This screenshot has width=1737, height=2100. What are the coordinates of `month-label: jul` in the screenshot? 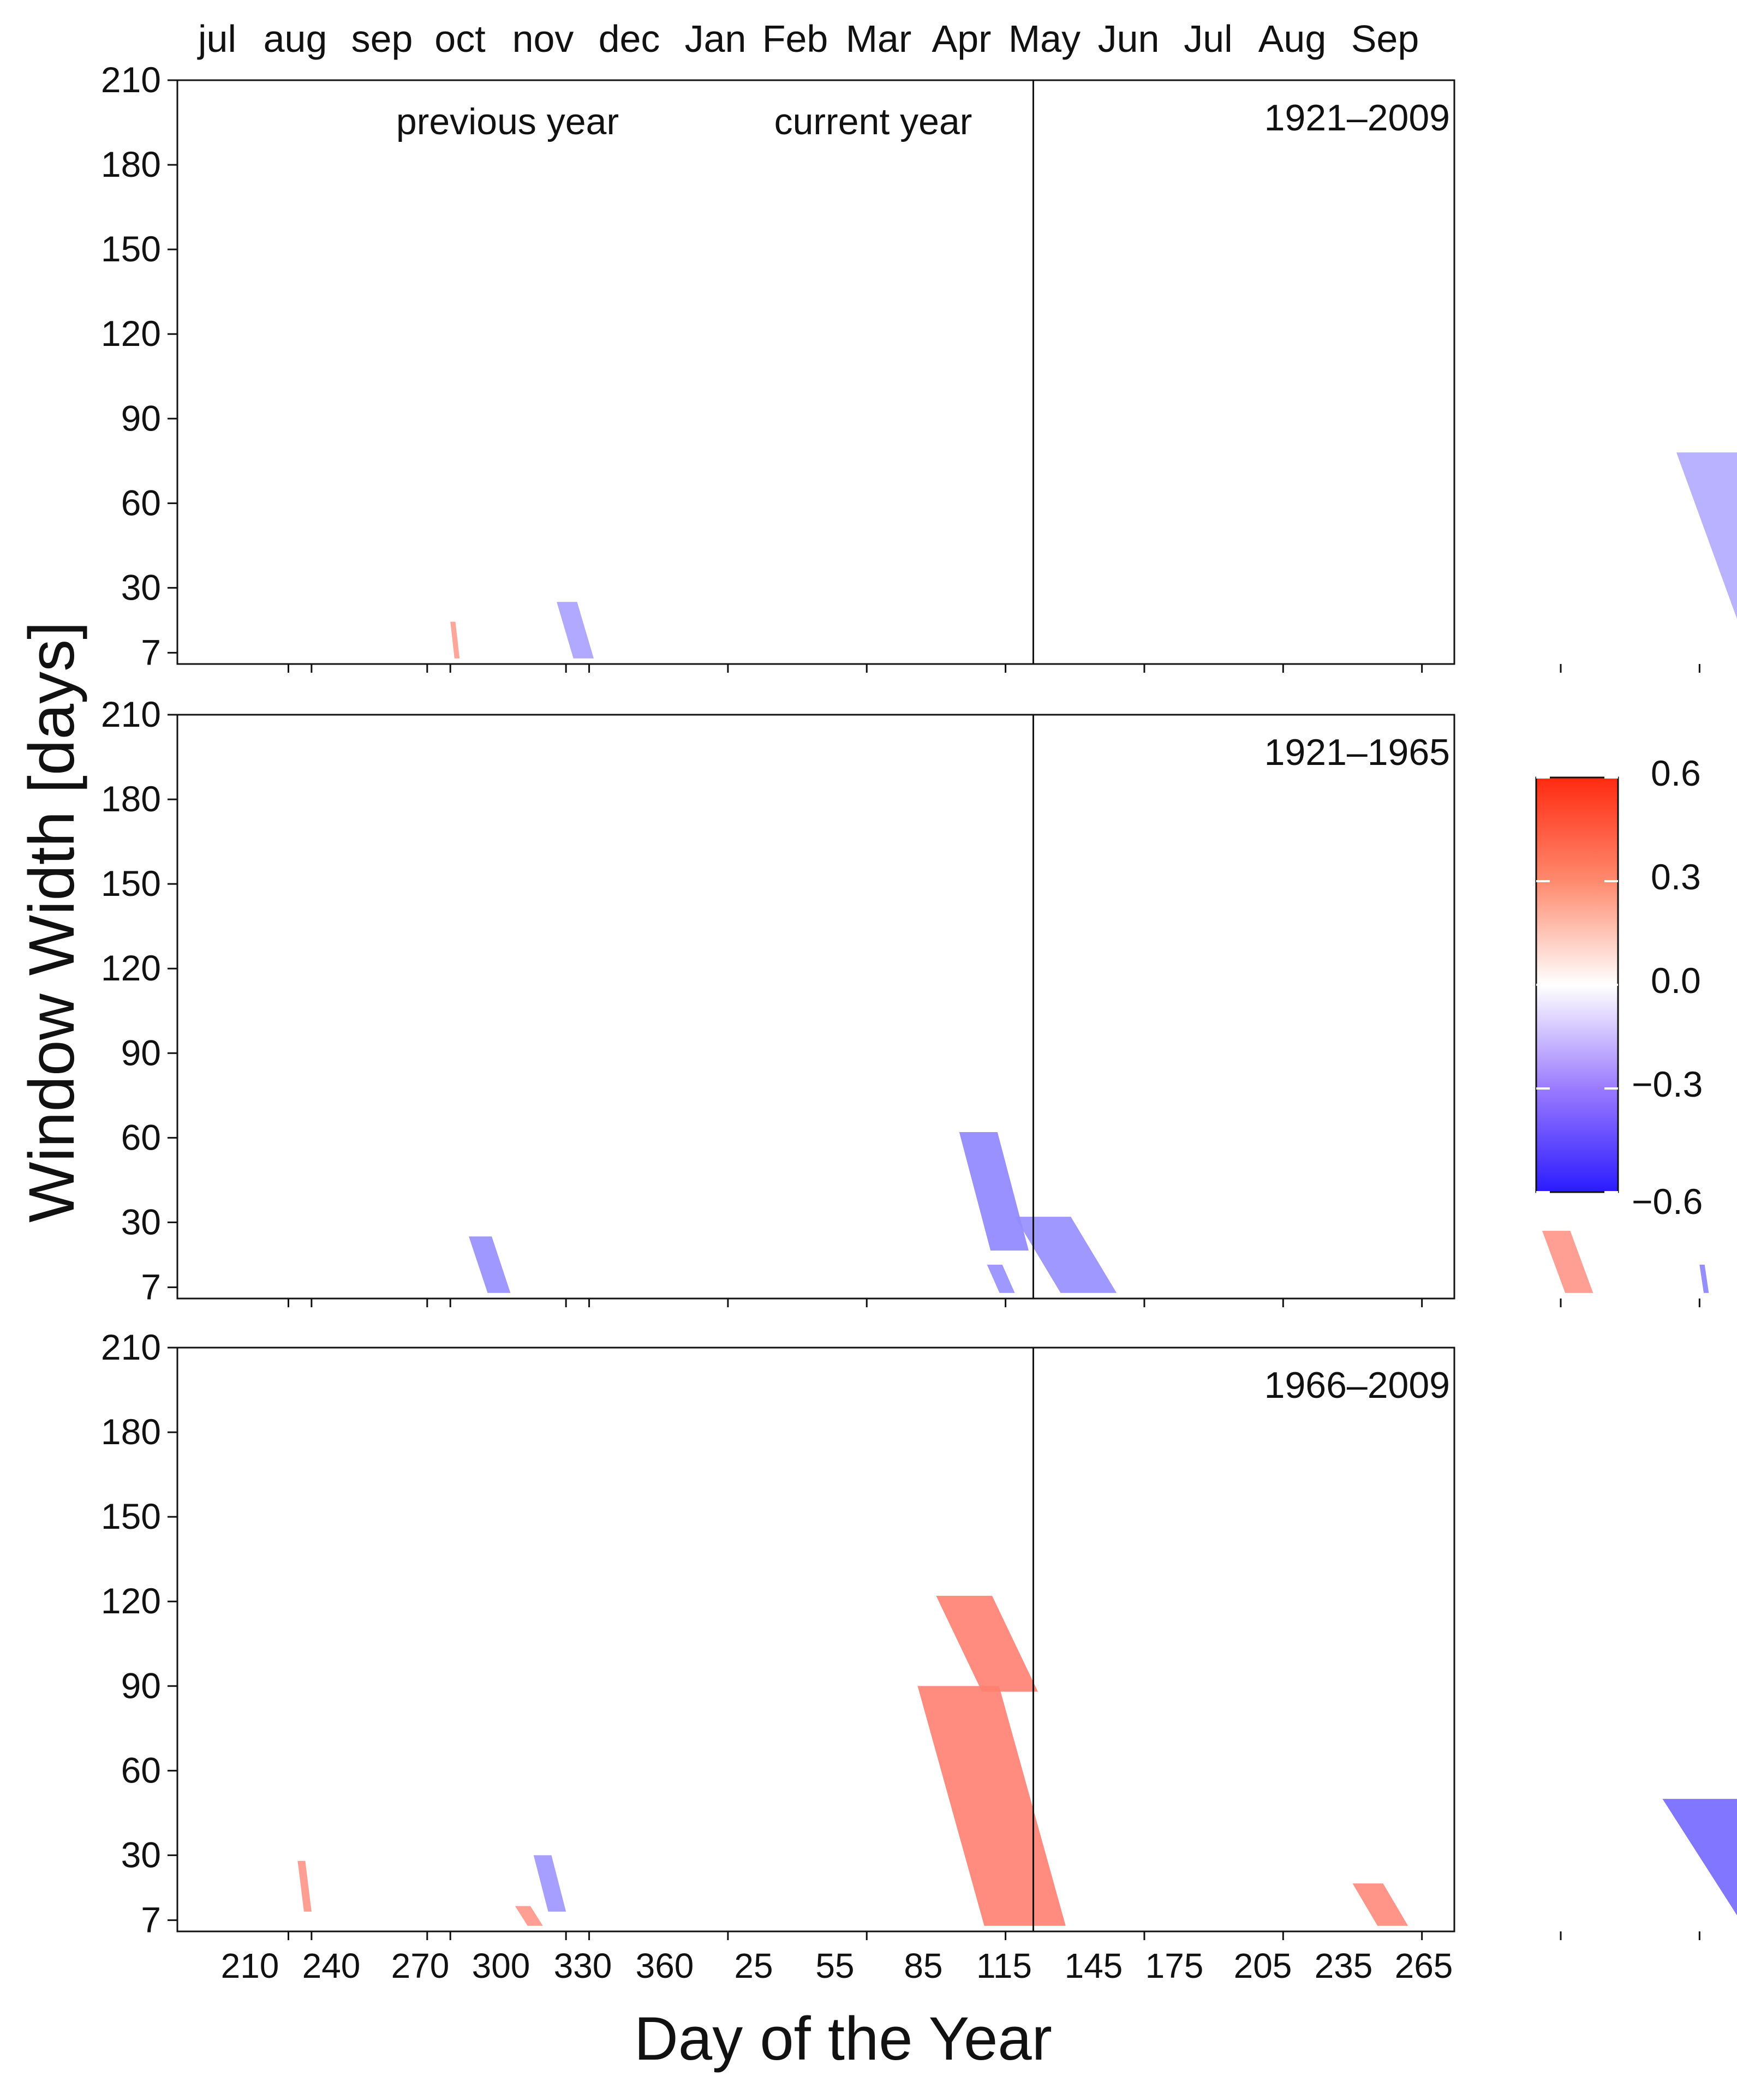 It's located at (216, 38).